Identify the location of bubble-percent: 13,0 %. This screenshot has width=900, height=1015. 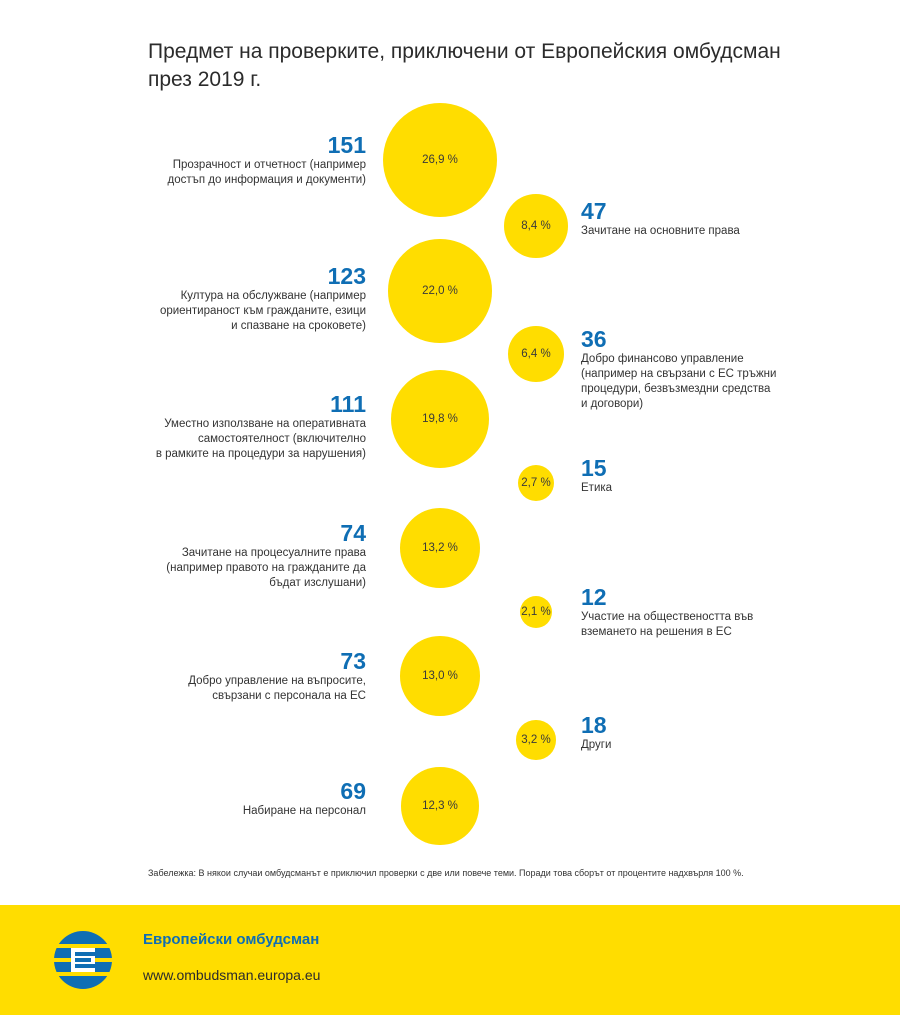
(440, 675).